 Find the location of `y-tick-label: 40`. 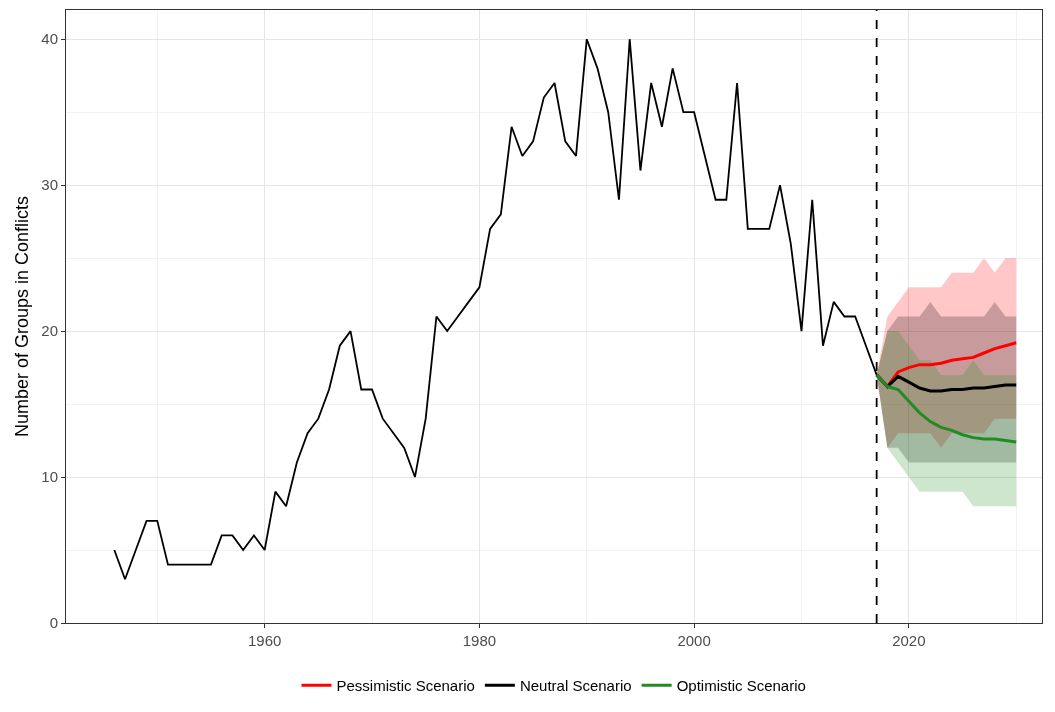

y-tick-label: 40 is located at coordinates (49, 39).